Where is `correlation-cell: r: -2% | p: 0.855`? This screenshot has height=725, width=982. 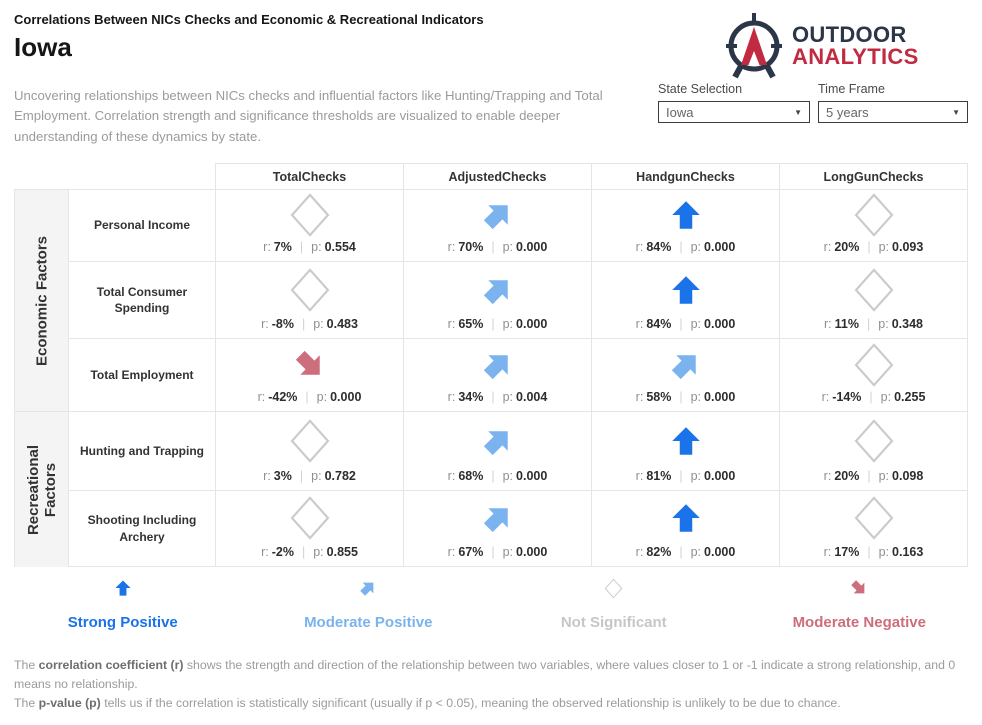
correlation-cell: r: -2% | p: 0.855 is located at coordinates (309, 528).